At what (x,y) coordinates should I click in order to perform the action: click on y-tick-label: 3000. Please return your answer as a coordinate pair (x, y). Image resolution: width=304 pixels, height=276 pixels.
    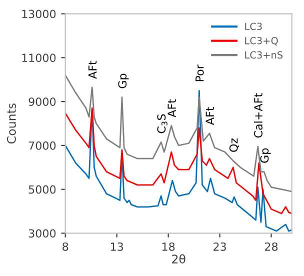
    Looking at the image, I should click on (42, 233).